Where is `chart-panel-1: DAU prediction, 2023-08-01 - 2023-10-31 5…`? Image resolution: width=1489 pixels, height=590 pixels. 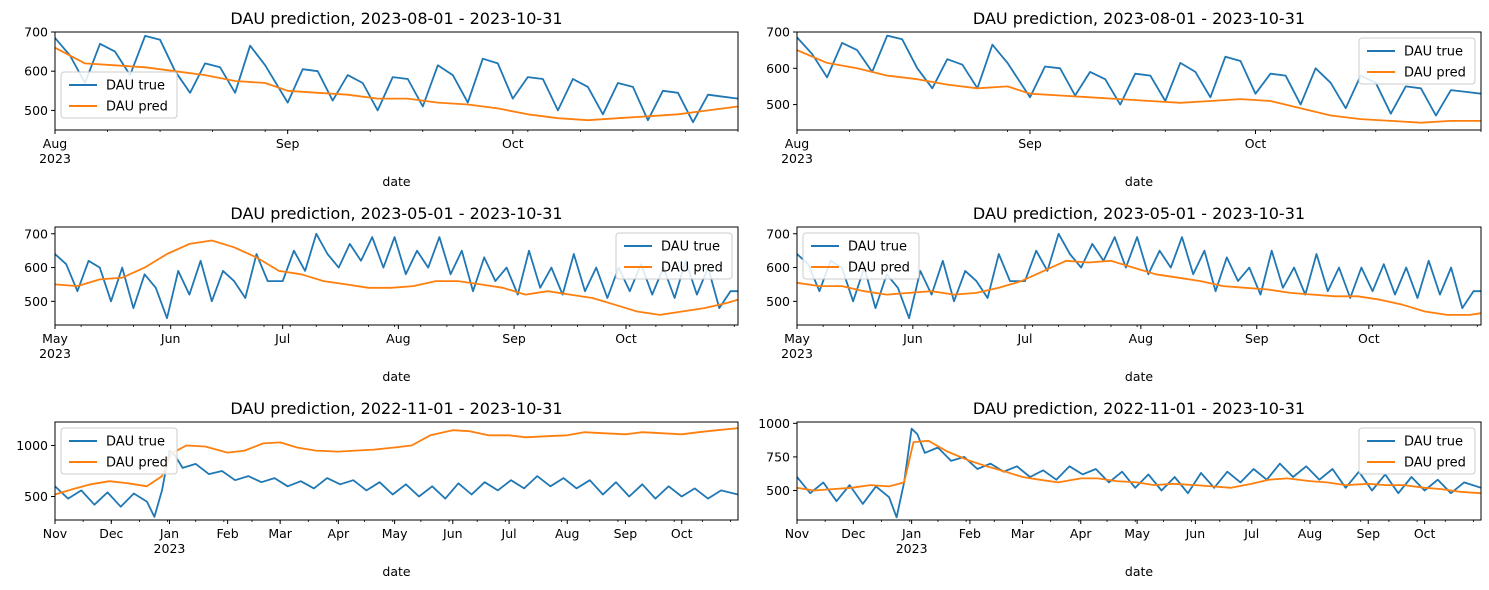
chart-panel-1: DAU prediction, 2023-08-01 - 2023-10-31 5… is located at coordinates (381, 99).